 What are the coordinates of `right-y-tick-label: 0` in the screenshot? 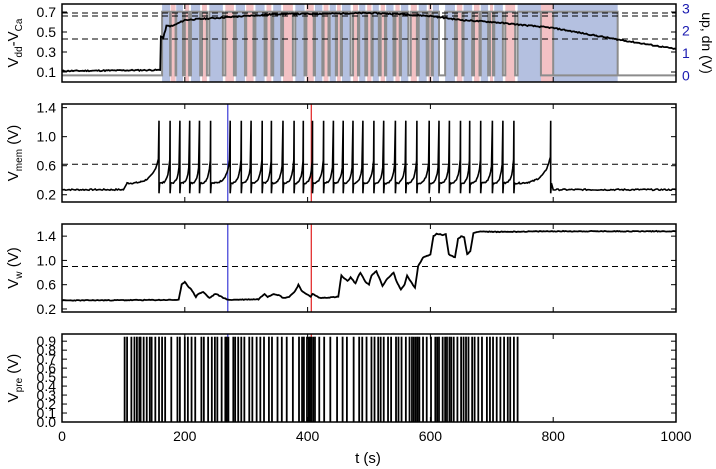 It's located at (686, 75).